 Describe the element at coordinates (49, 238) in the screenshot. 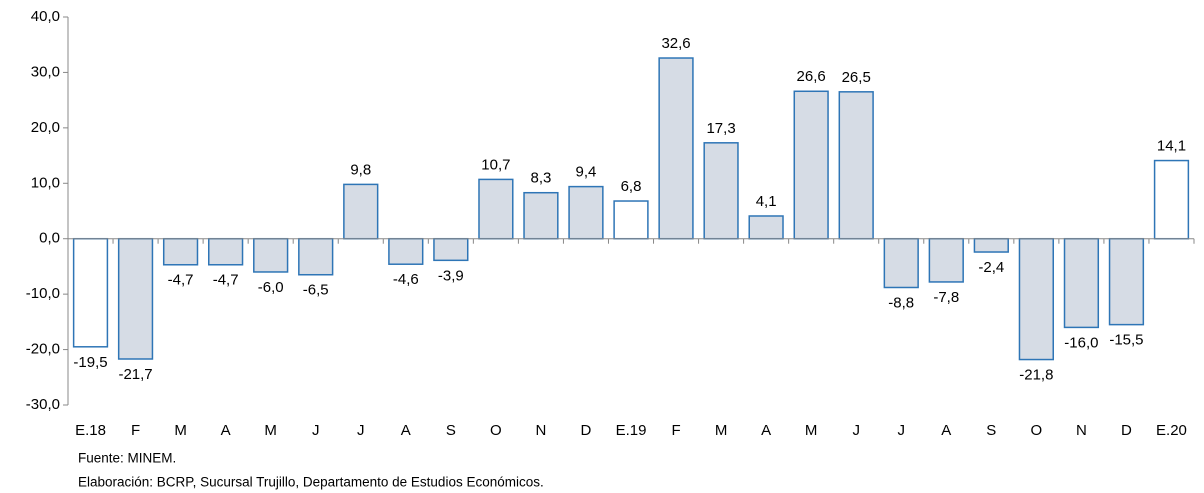

I see `y-tick-label: 0,0` at that location.